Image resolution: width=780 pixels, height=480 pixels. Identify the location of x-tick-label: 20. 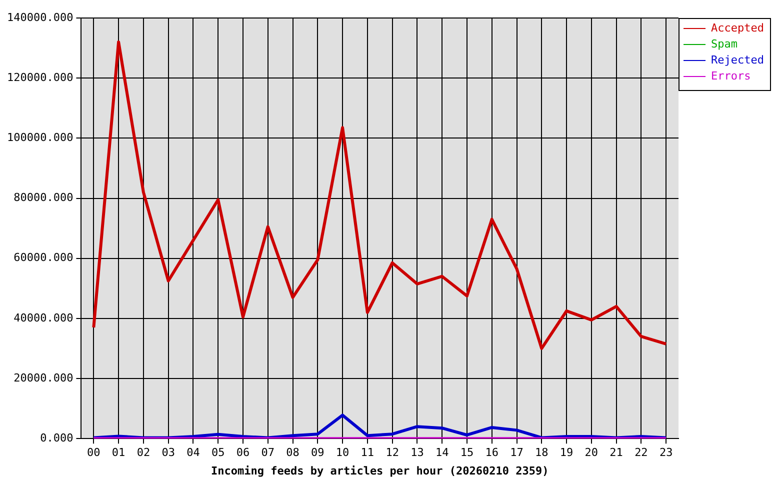
(591, 453).